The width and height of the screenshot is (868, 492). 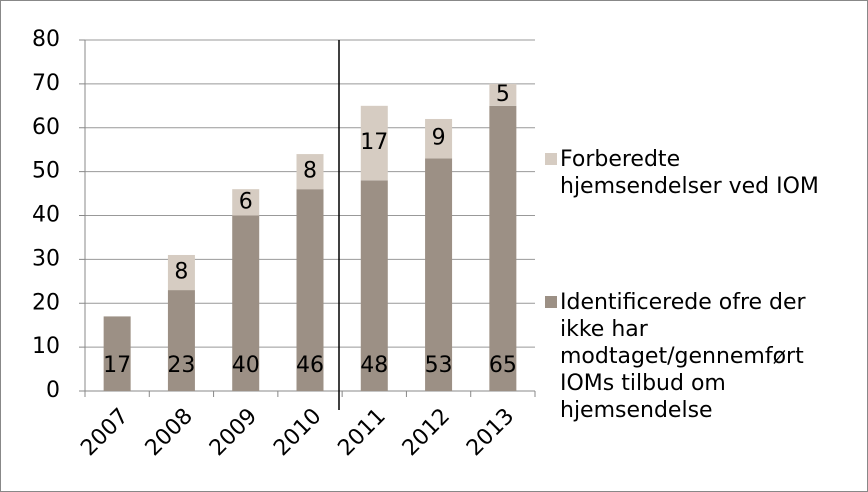 I want to click on y-tick-label: 80, so click(x=46, y=39).